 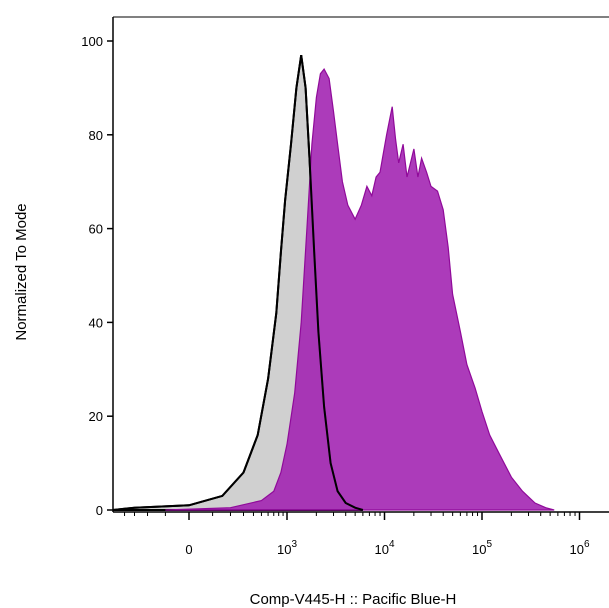 What do you see at coordinates (489, 544) in the screenshot?
I see `x-tick-exponent: 5` at bounding box center [489, 544].